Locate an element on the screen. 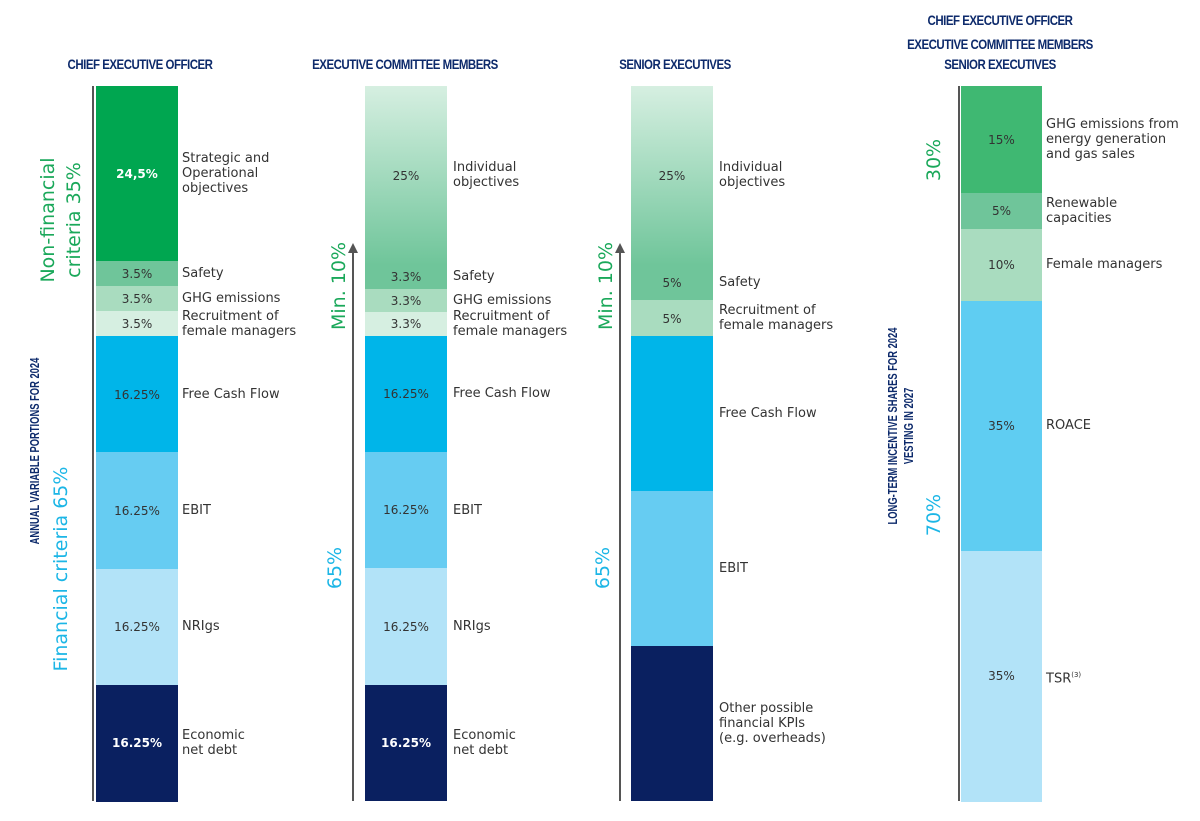  chart-4-segment-2: 5% is located at coordinates (1001, 211).